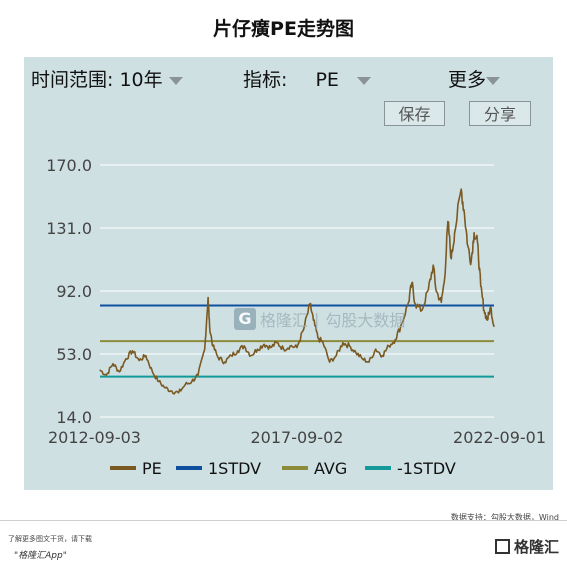  I want to click on y-tick-label: 170.0, so click(69, 165).